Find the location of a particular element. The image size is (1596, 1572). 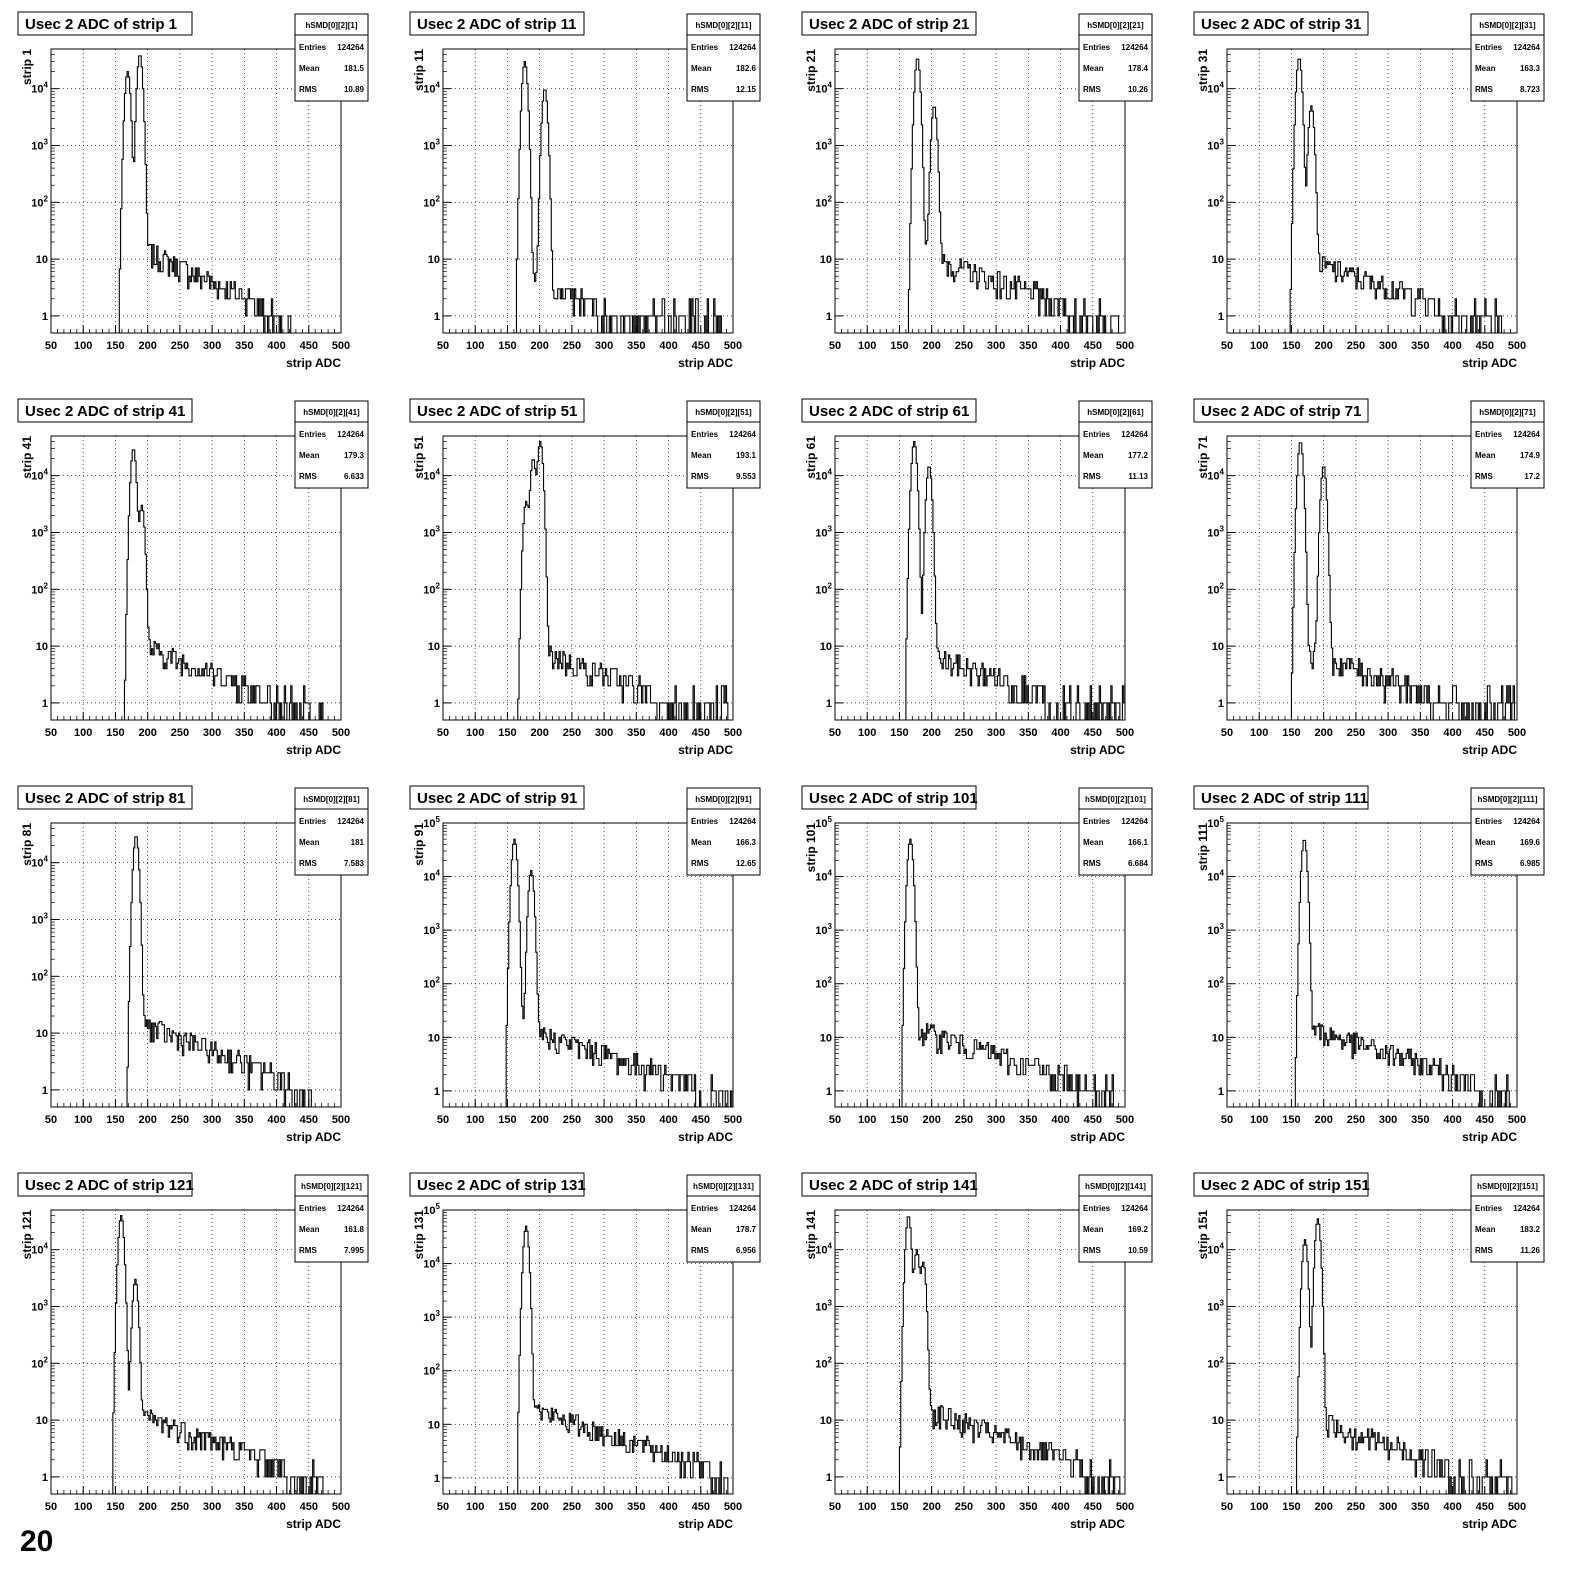

stats-value: 178.7 is located at coordinates (746, 1229).